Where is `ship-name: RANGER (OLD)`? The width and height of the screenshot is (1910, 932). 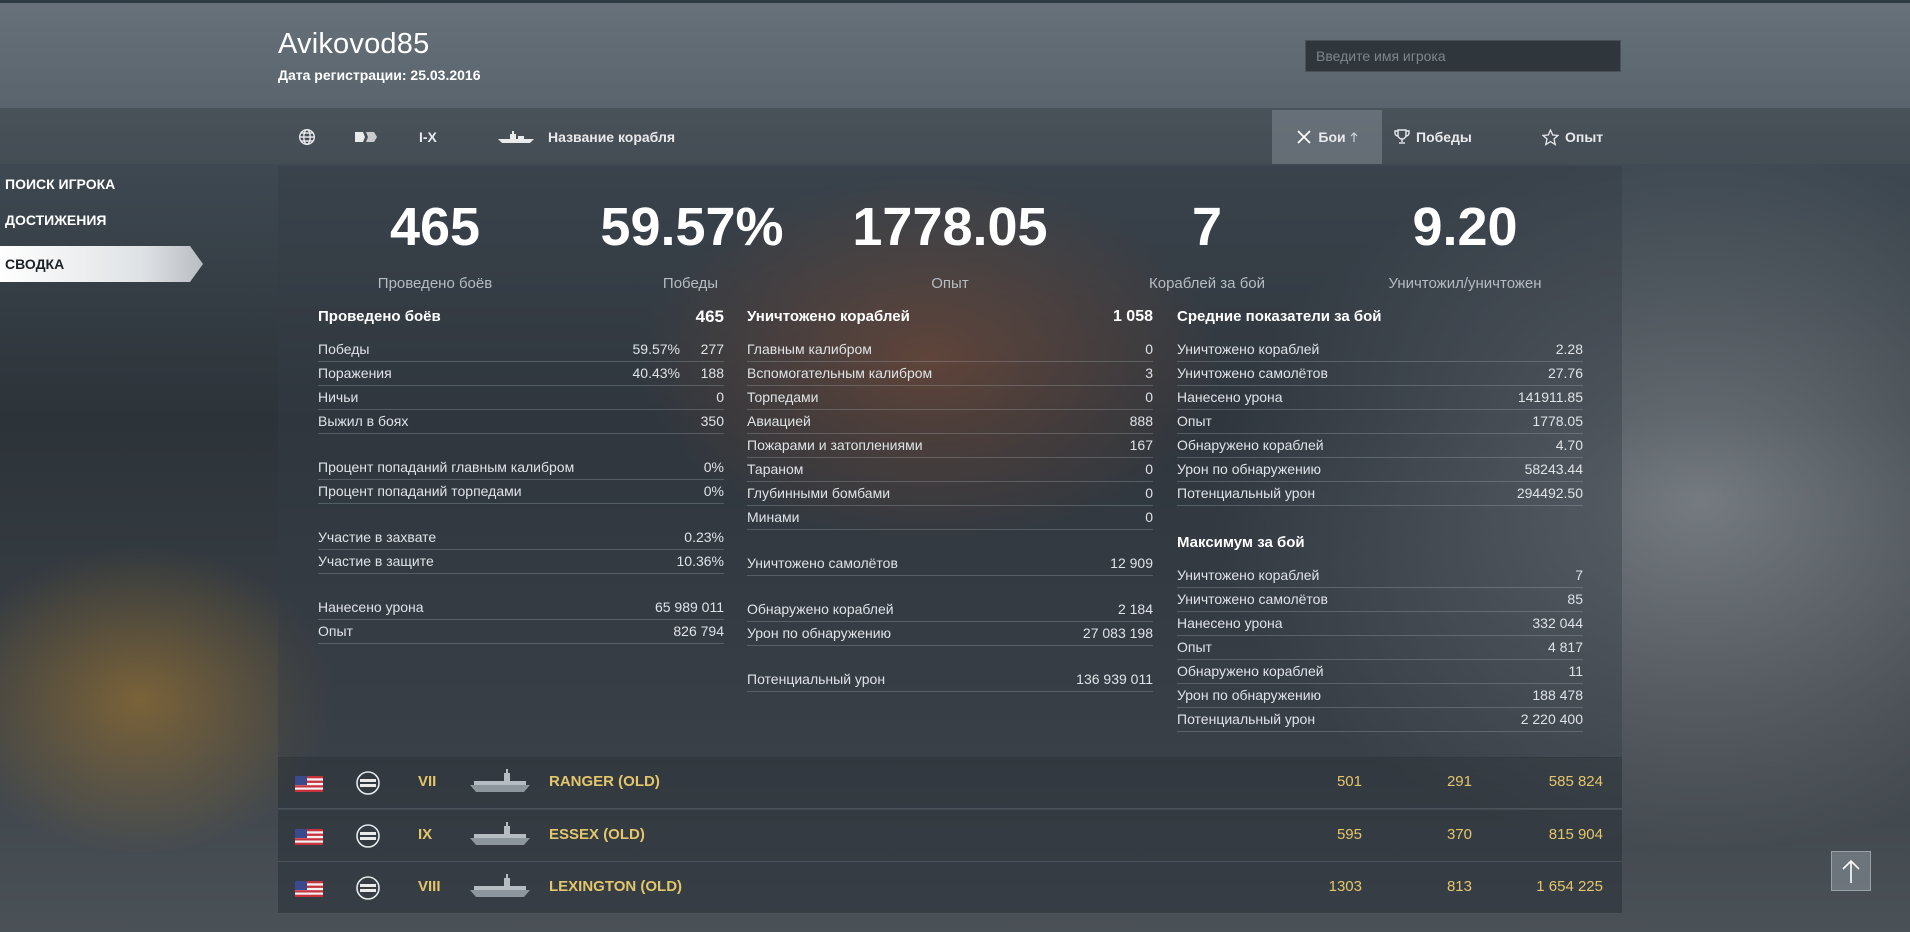 ship-name: RANGER (OLD) is located at coordinates (604, 781).